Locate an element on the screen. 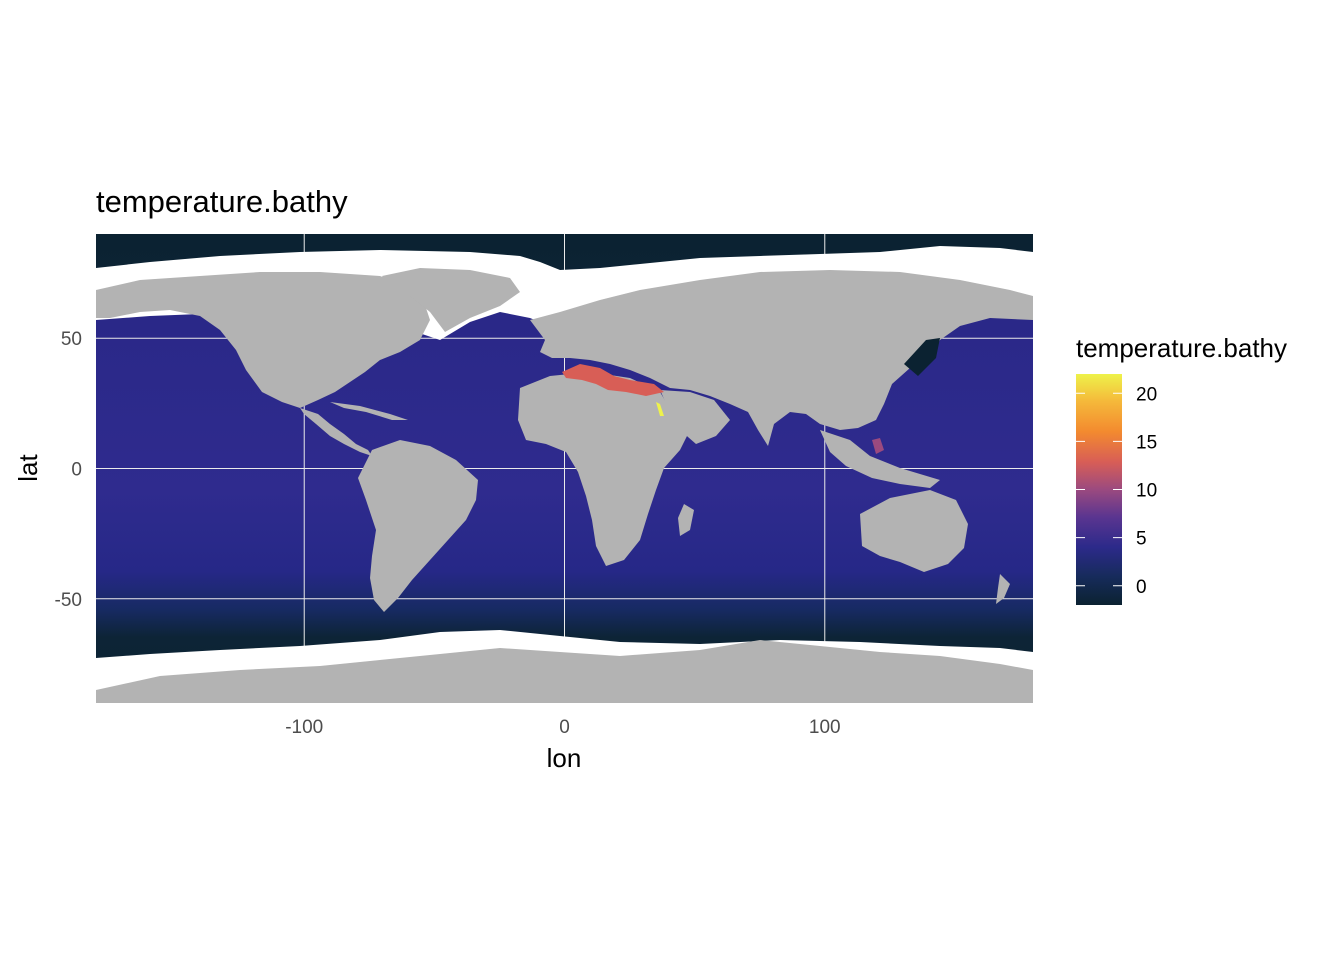 The height and width of the screenshot is (960, 1344). north-america is located at coordinates (263, 340).